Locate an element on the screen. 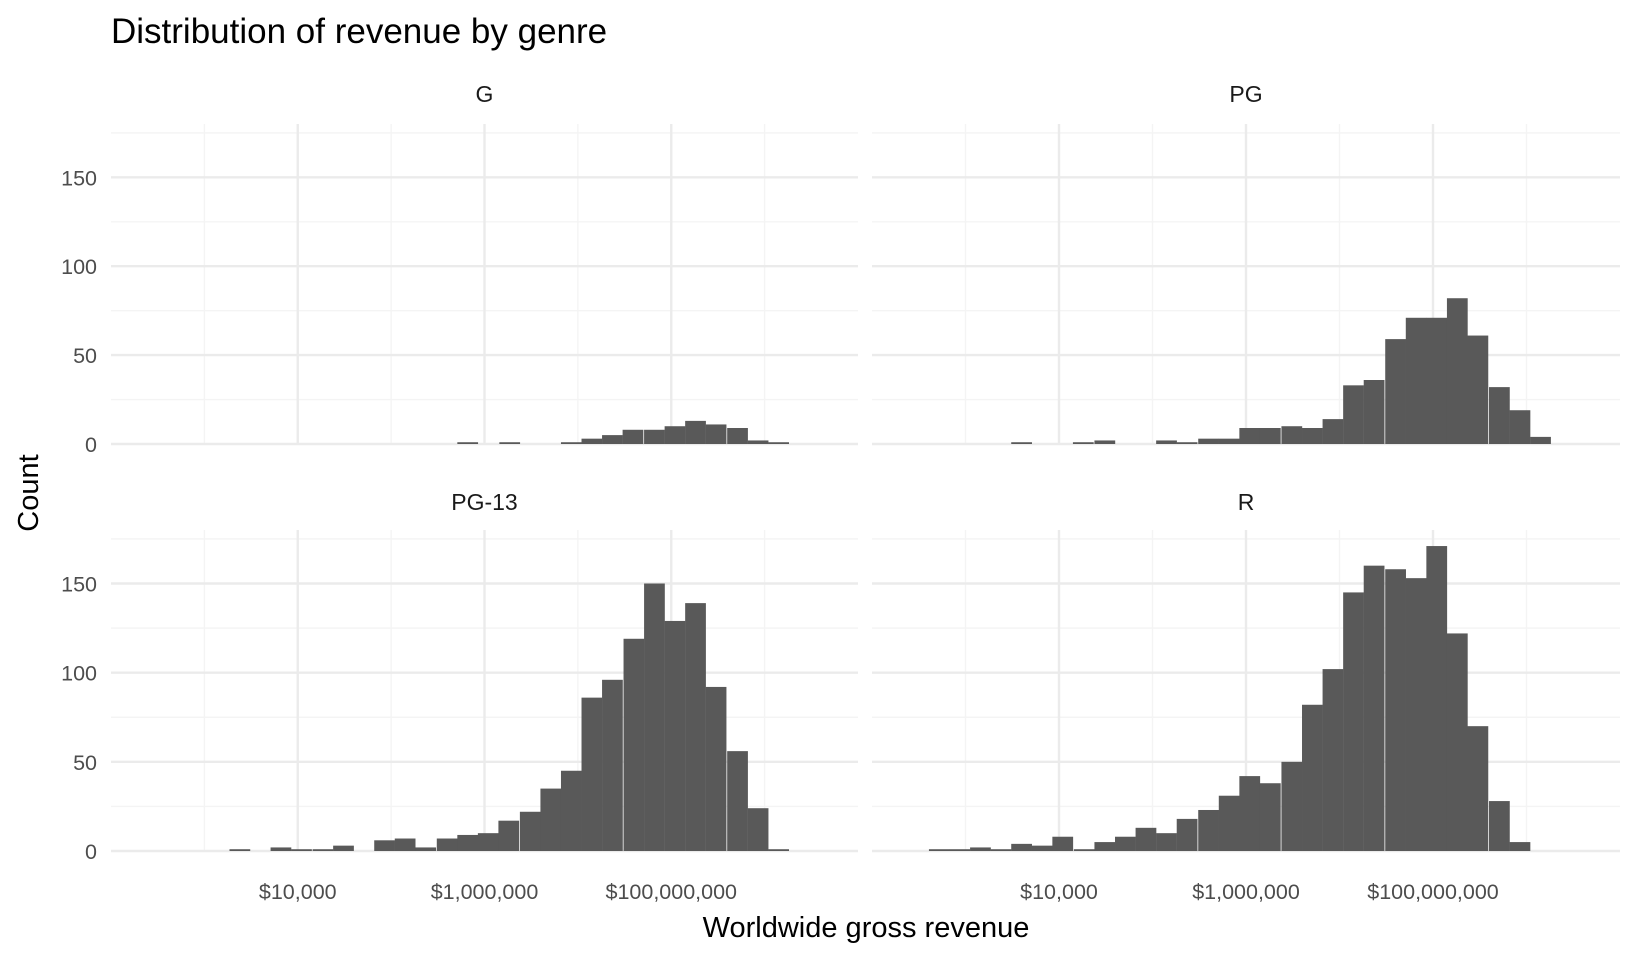 The image size is (1632, 960). facet-strip-label: PG-13 is located at coordinates (484, 502).